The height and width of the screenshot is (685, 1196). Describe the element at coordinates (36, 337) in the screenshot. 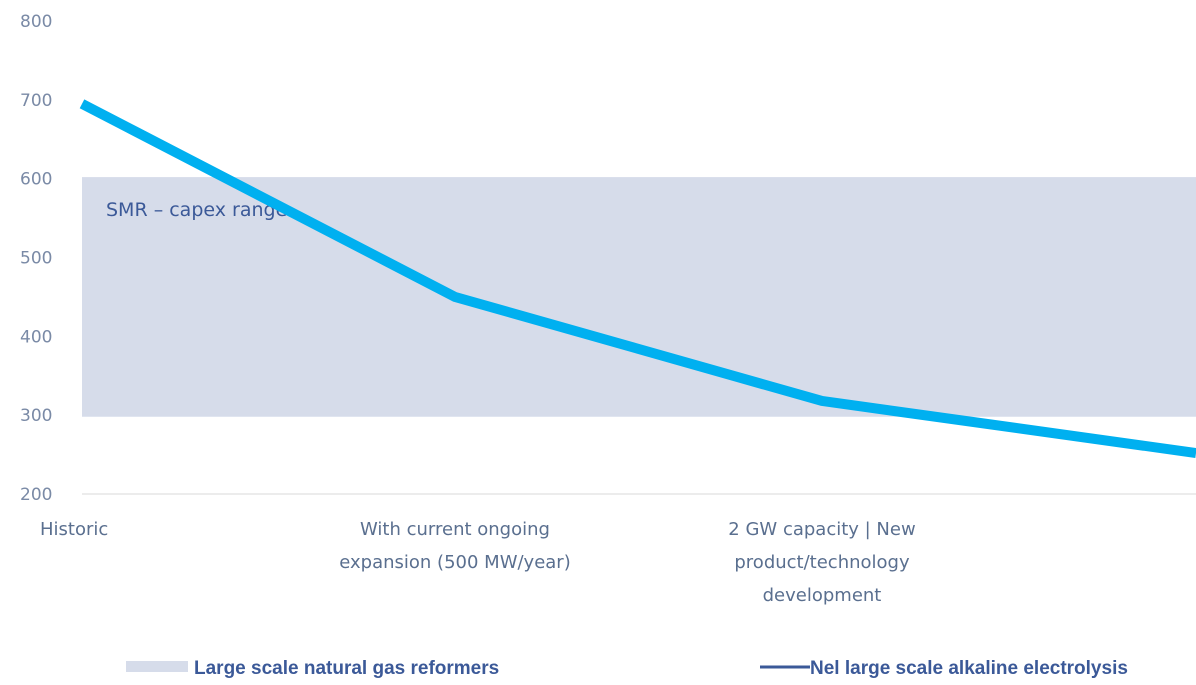

I see `y-tick-label: 400` at that location.